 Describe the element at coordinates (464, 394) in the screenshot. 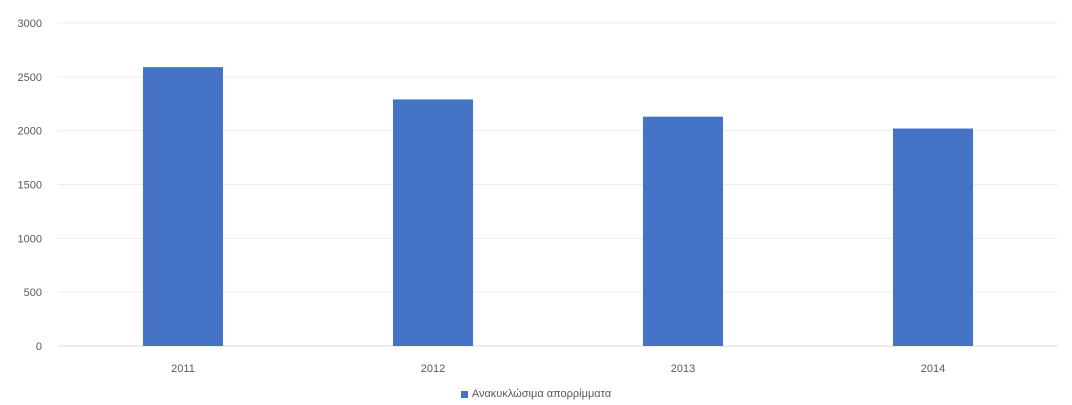

I see `legend-swatch` at that location.